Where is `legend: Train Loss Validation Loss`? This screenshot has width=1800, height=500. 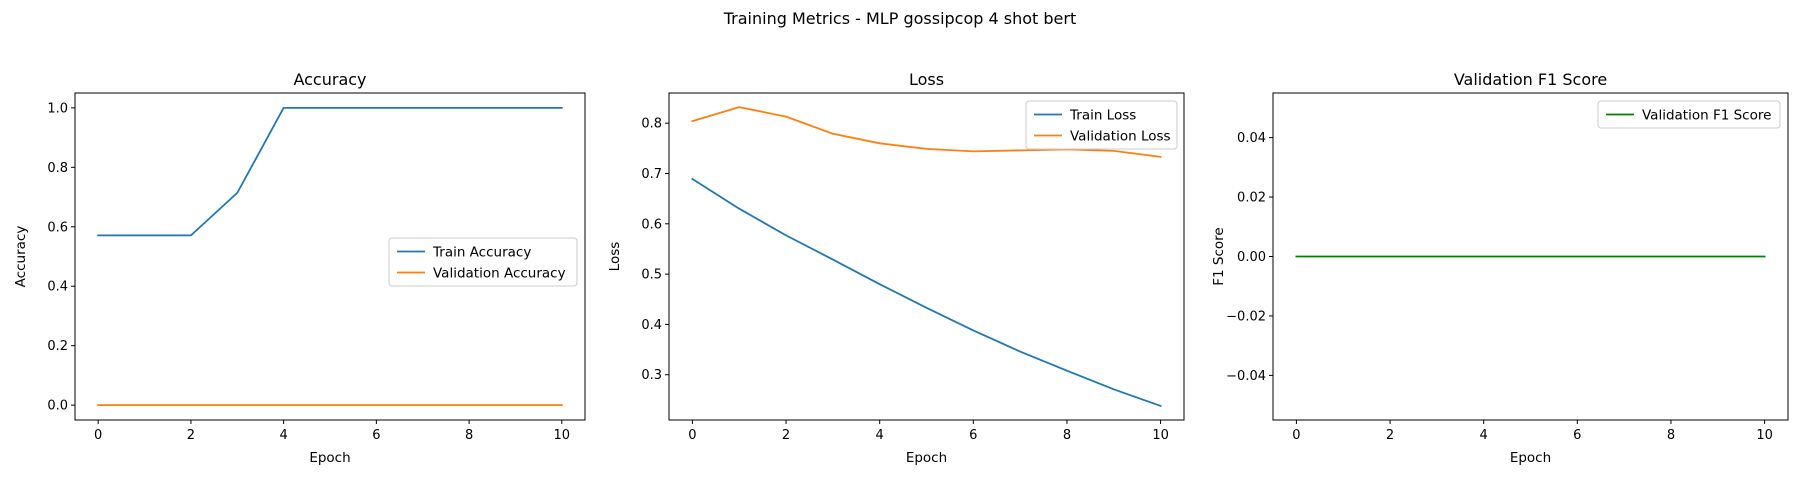 legend: Train Loss Validation Loss is located at coordinates (1101, 125).